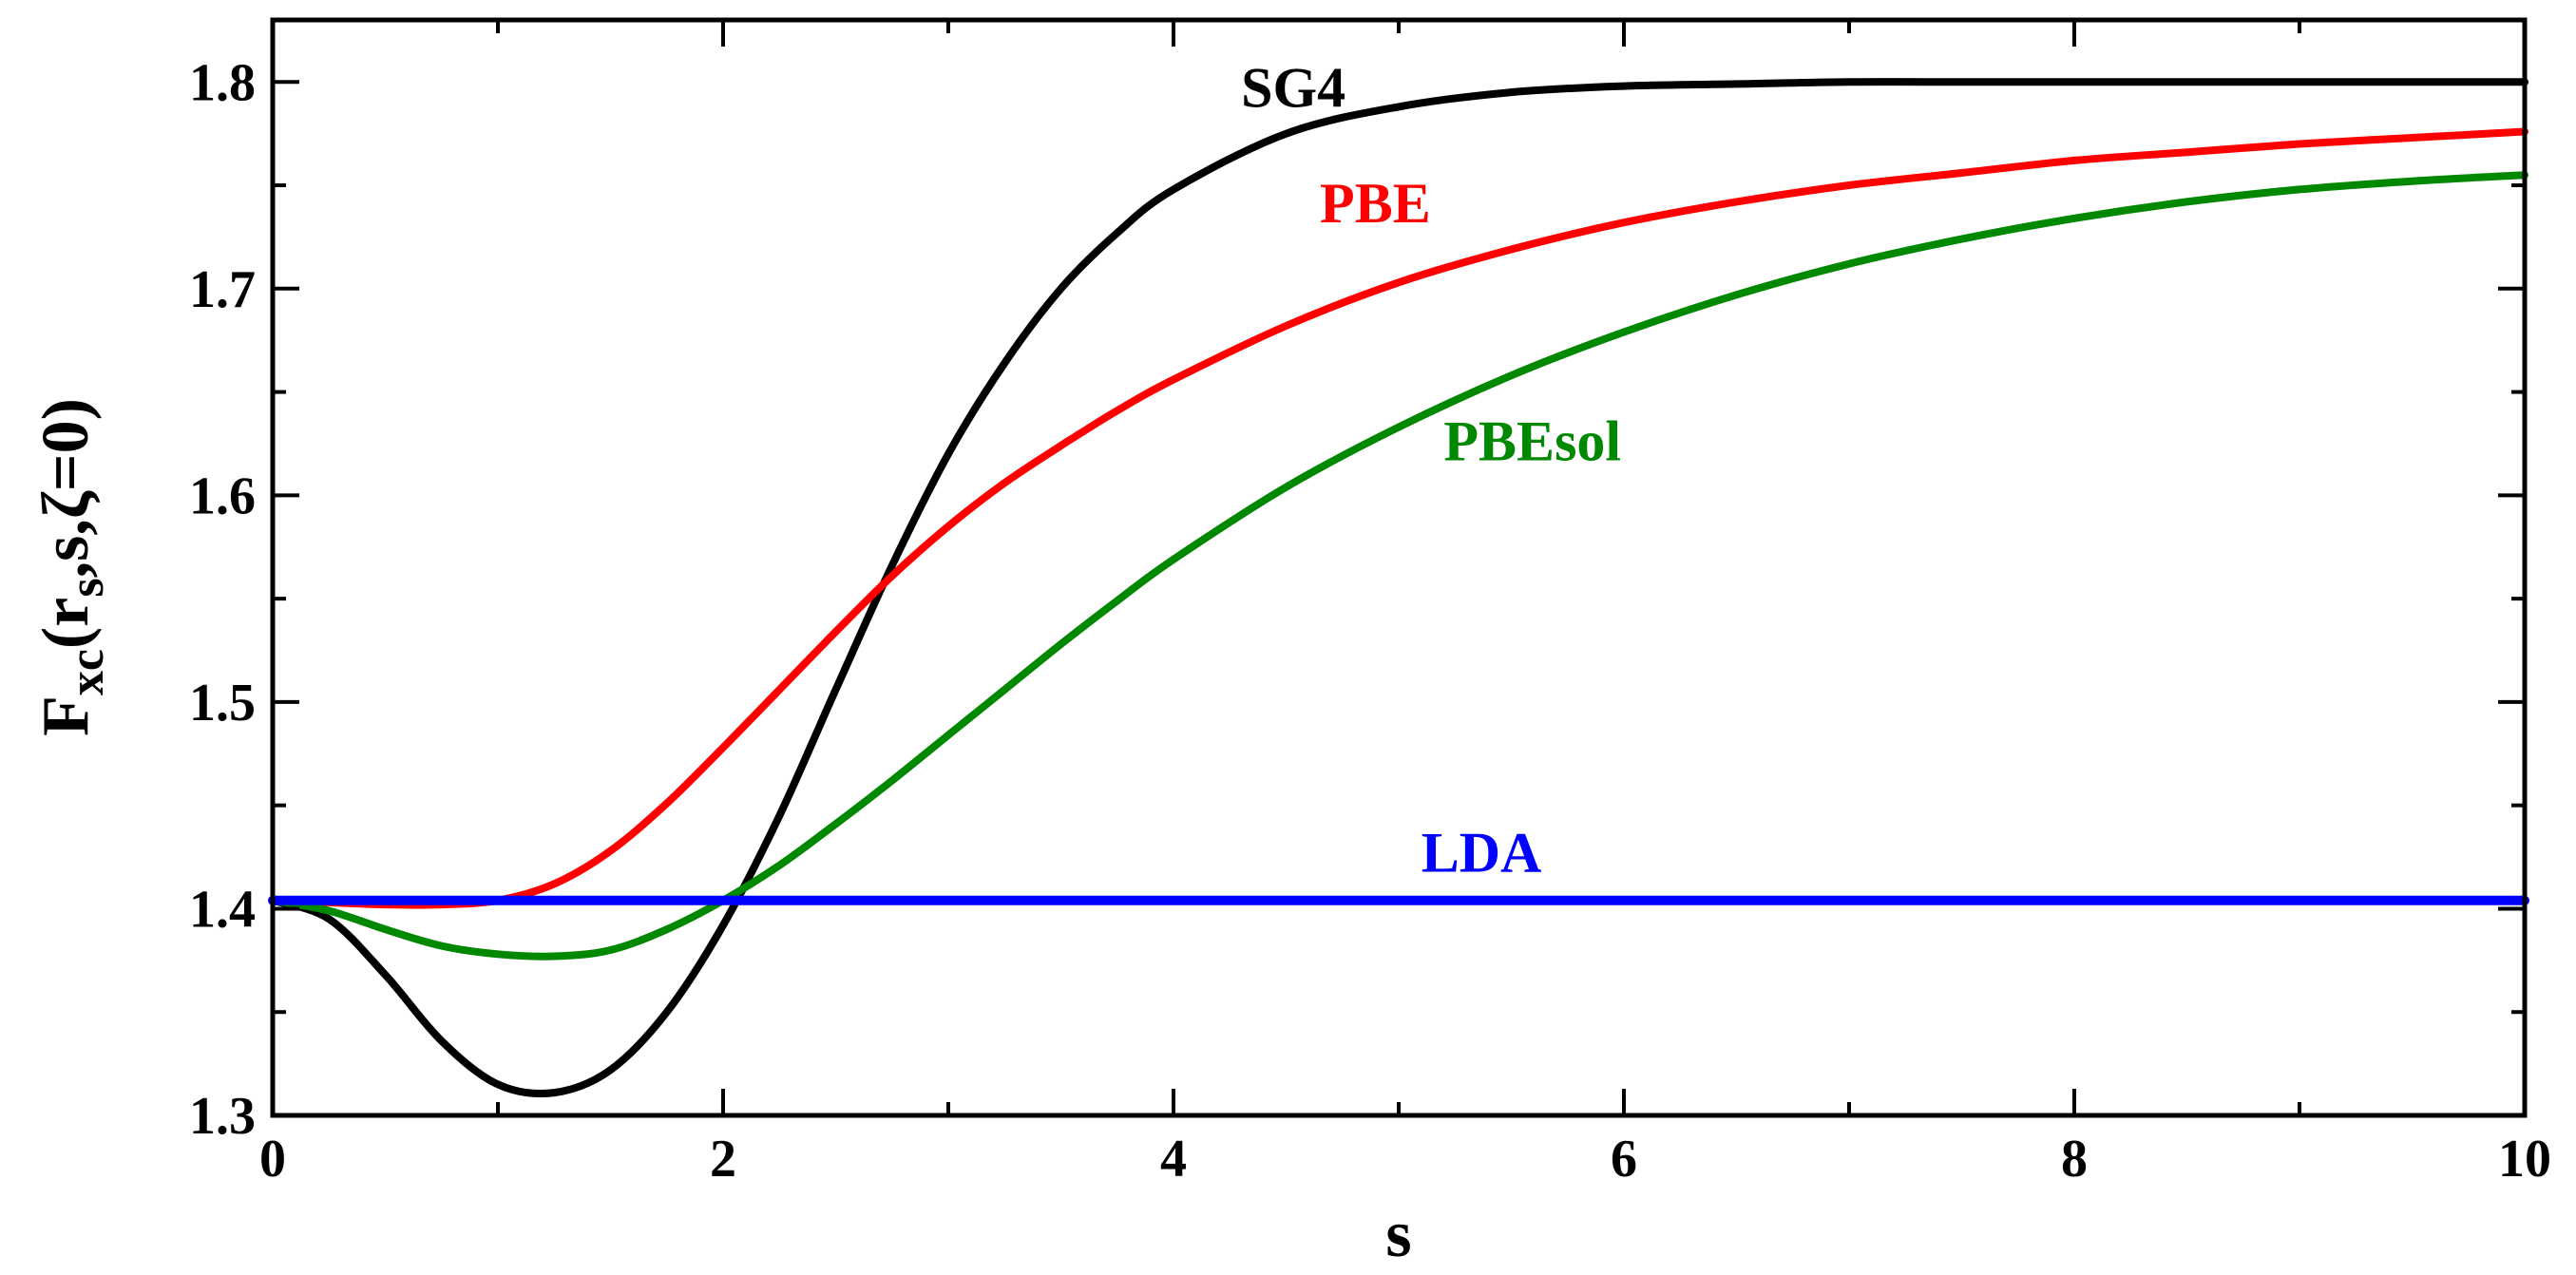 The image size is (2576, 1275). Describe the element at coordinates (66, 488) in the screenshot. I see `y-axis-label-rest: ,s,ζ=0)` at that location.